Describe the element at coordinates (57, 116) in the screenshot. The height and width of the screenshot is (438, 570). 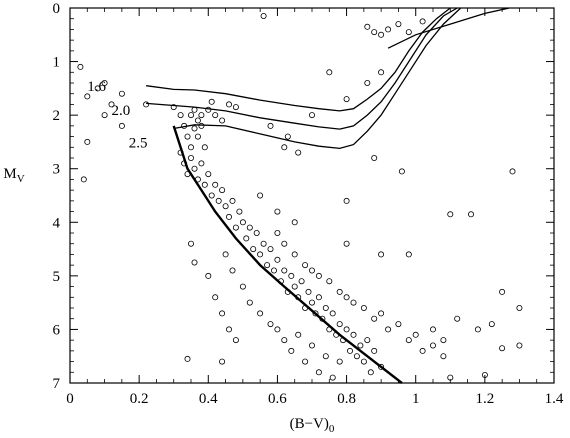
I see `y-tick-label: 2` at that location.